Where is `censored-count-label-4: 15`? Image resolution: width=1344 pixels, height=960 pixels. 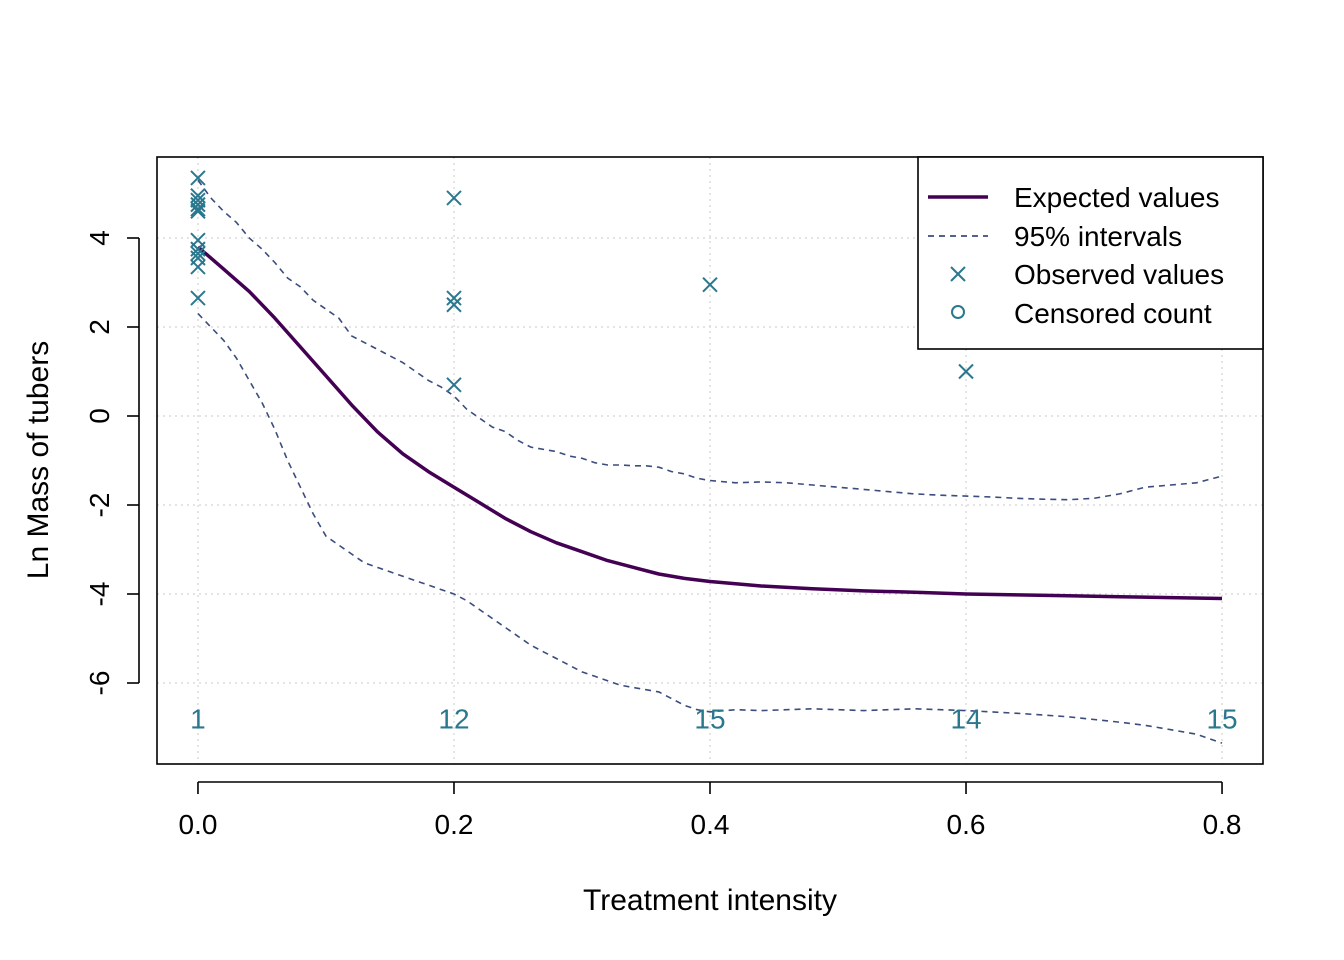 censored-count-label-4: 15 is located at coordinates (1221, 719).